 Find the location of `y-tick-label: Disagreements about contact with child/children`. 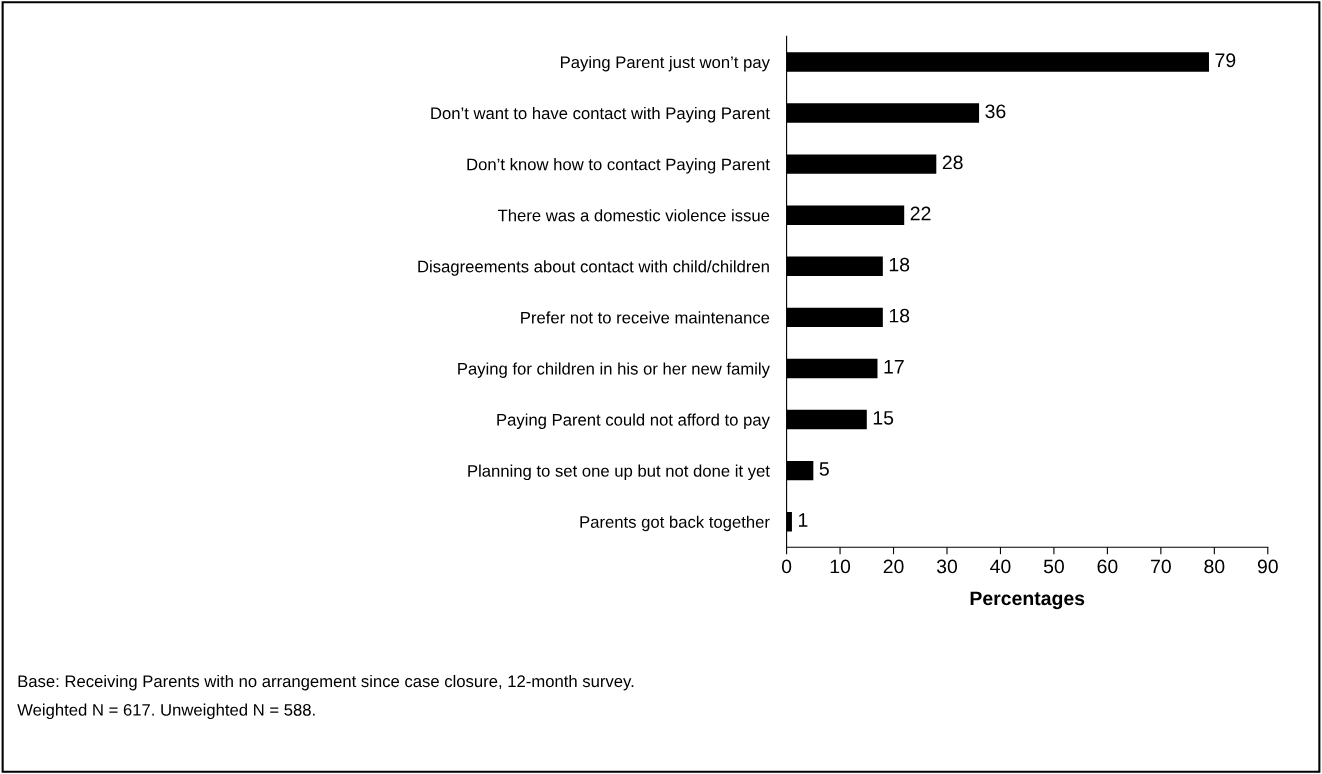

y-tick-label: Disagreements about contact with child/children is located at coordinates (593, 268).